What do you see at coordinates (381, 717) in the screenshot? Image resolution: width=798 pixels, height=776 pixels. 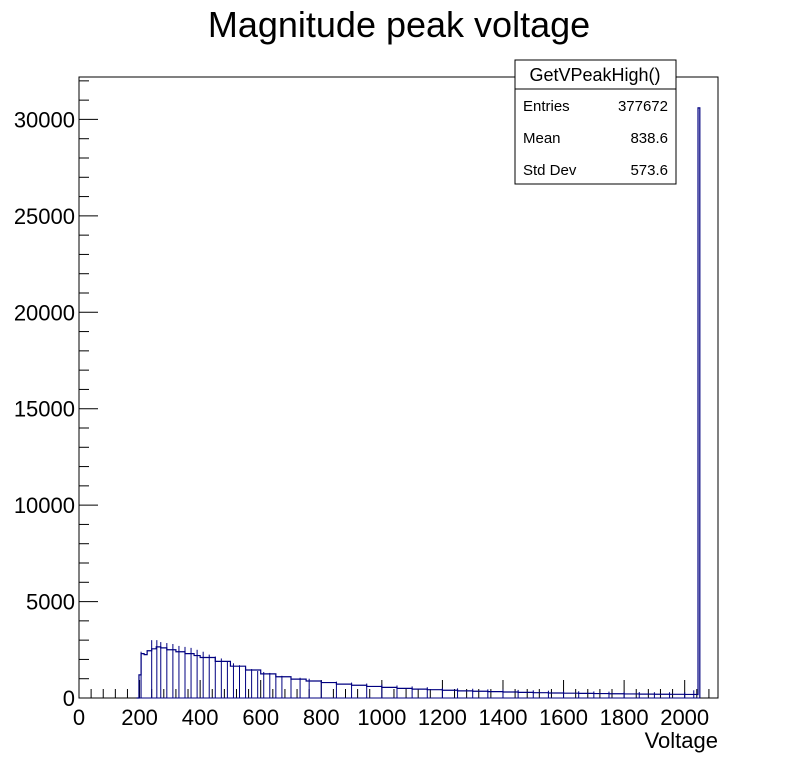 I see `x-tick-label: 1000` at bounding box center [381, 717].